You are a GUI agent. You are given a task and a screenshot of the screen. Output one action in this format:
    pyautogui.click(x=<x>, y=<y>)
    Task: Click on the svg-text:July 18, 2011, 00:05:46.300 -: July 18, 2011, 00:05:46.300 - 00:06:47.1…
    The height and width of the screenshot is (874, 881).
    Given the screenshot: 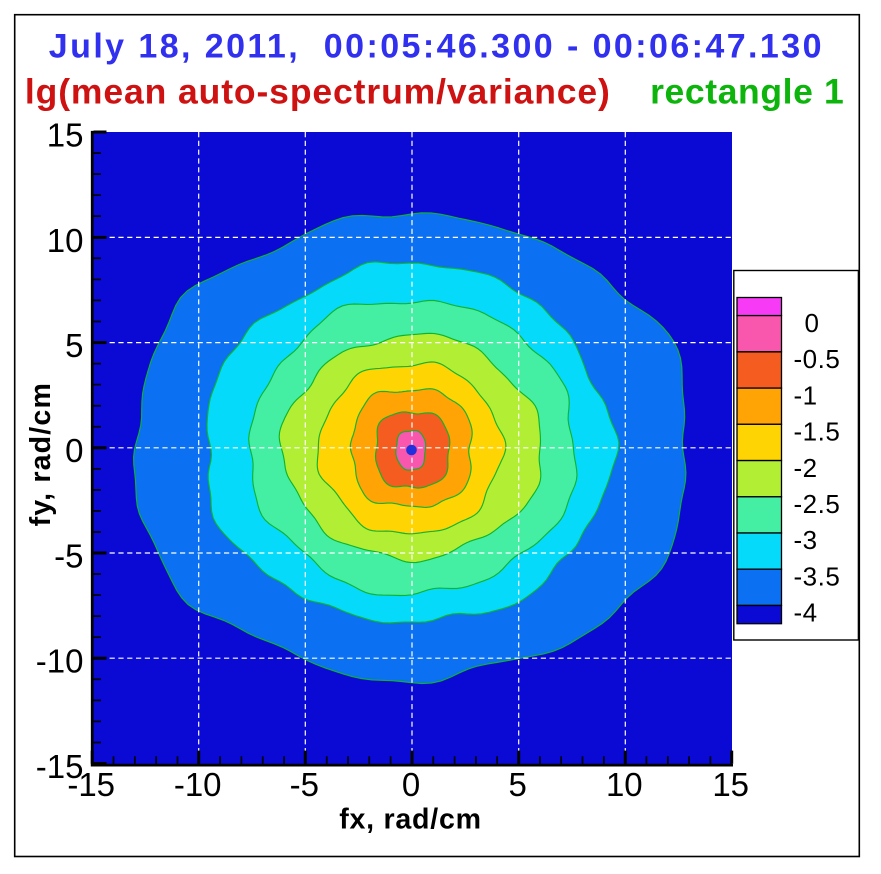 What is the action you would take?
    pyautogui.click(x=436, y=46)
    